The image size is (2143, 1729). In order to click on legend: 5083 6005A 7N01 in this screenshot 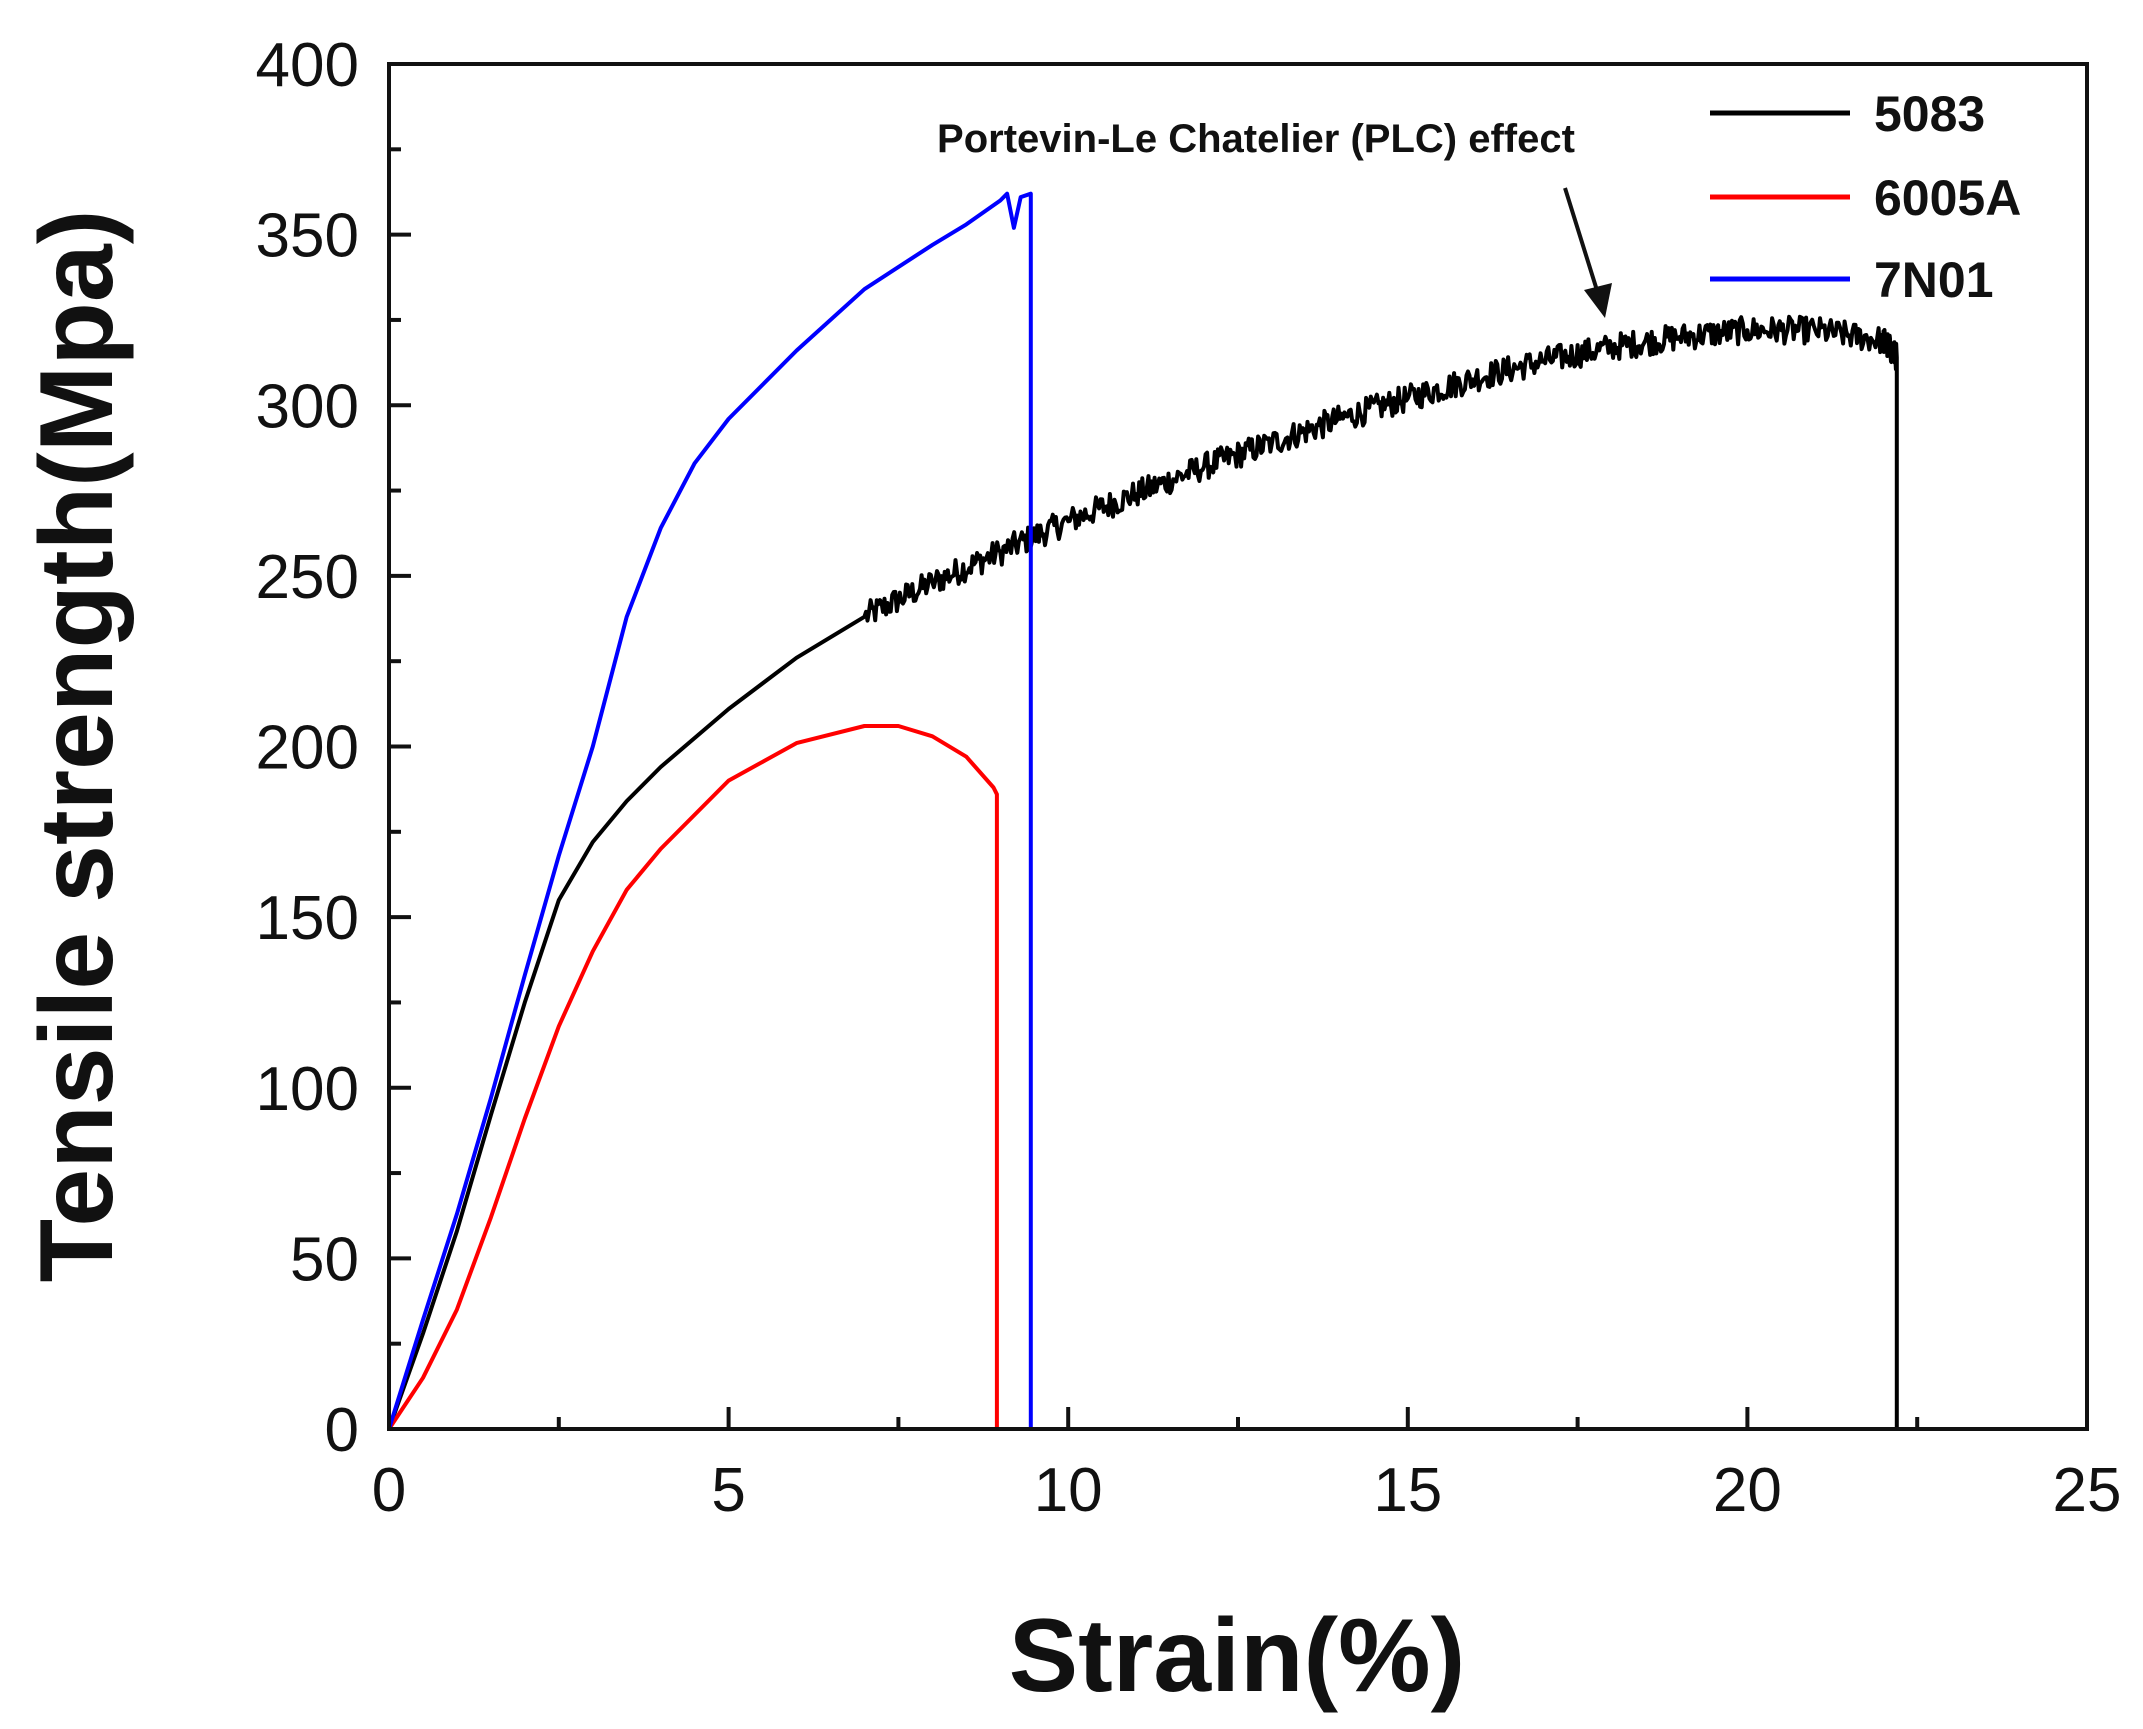, I will do `click(1865, 197)`.